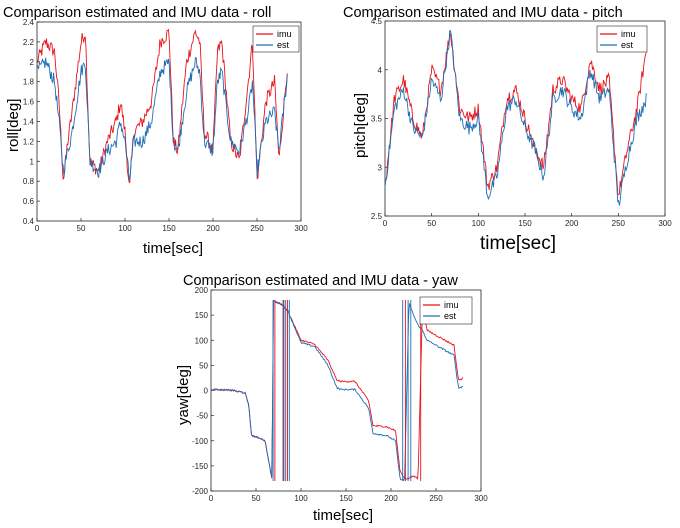 This screenshot has height=528, width=680. Describe the element at coordinates (377, 119) in the screenshot. I see `y-tick-label: 3.5` at that location.